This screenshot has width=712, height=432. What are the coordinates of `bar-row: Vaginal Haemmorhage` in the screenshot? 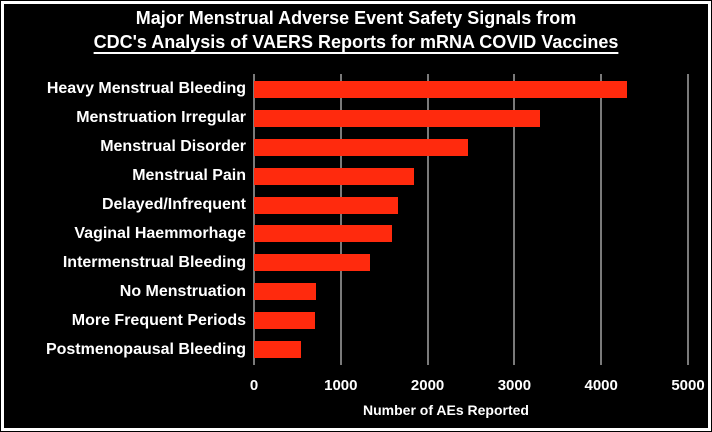 It's located at (348, 234).